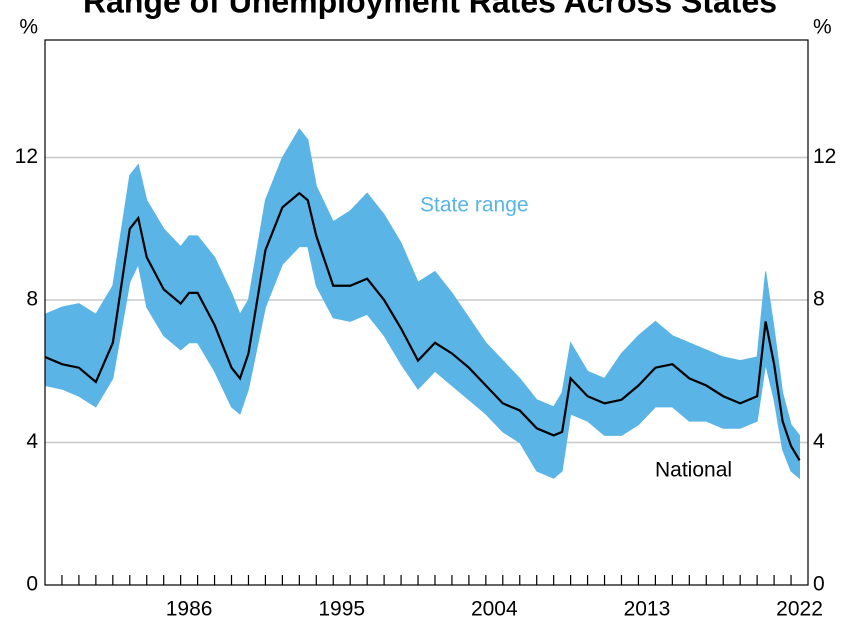  Describe the element at coordinates (32, 299) in the screenshot. I see `y-tick-label: 8` at that location.